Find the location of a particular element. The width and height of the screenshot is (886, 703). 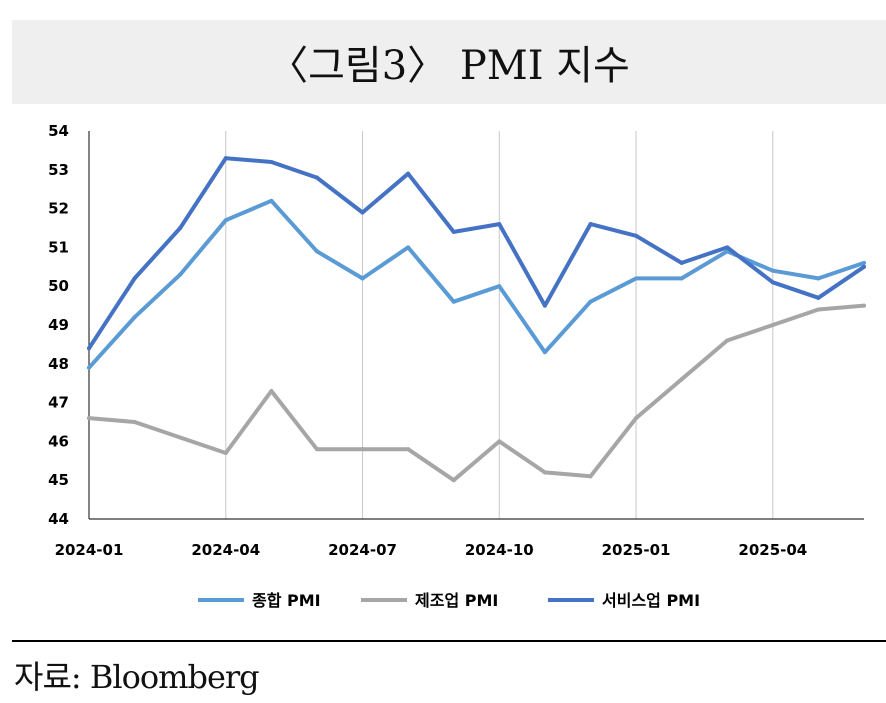

legend-label-0: 종합 PMI is located at coordinates (286, 600).